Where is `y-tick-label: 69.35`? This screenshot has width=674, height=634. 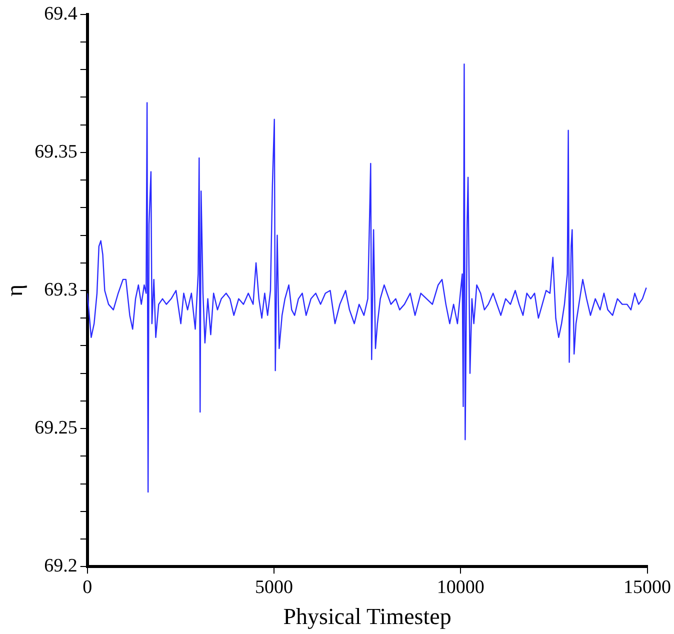 y-tick-label: 69.35 is located at coordinates (56, 151).